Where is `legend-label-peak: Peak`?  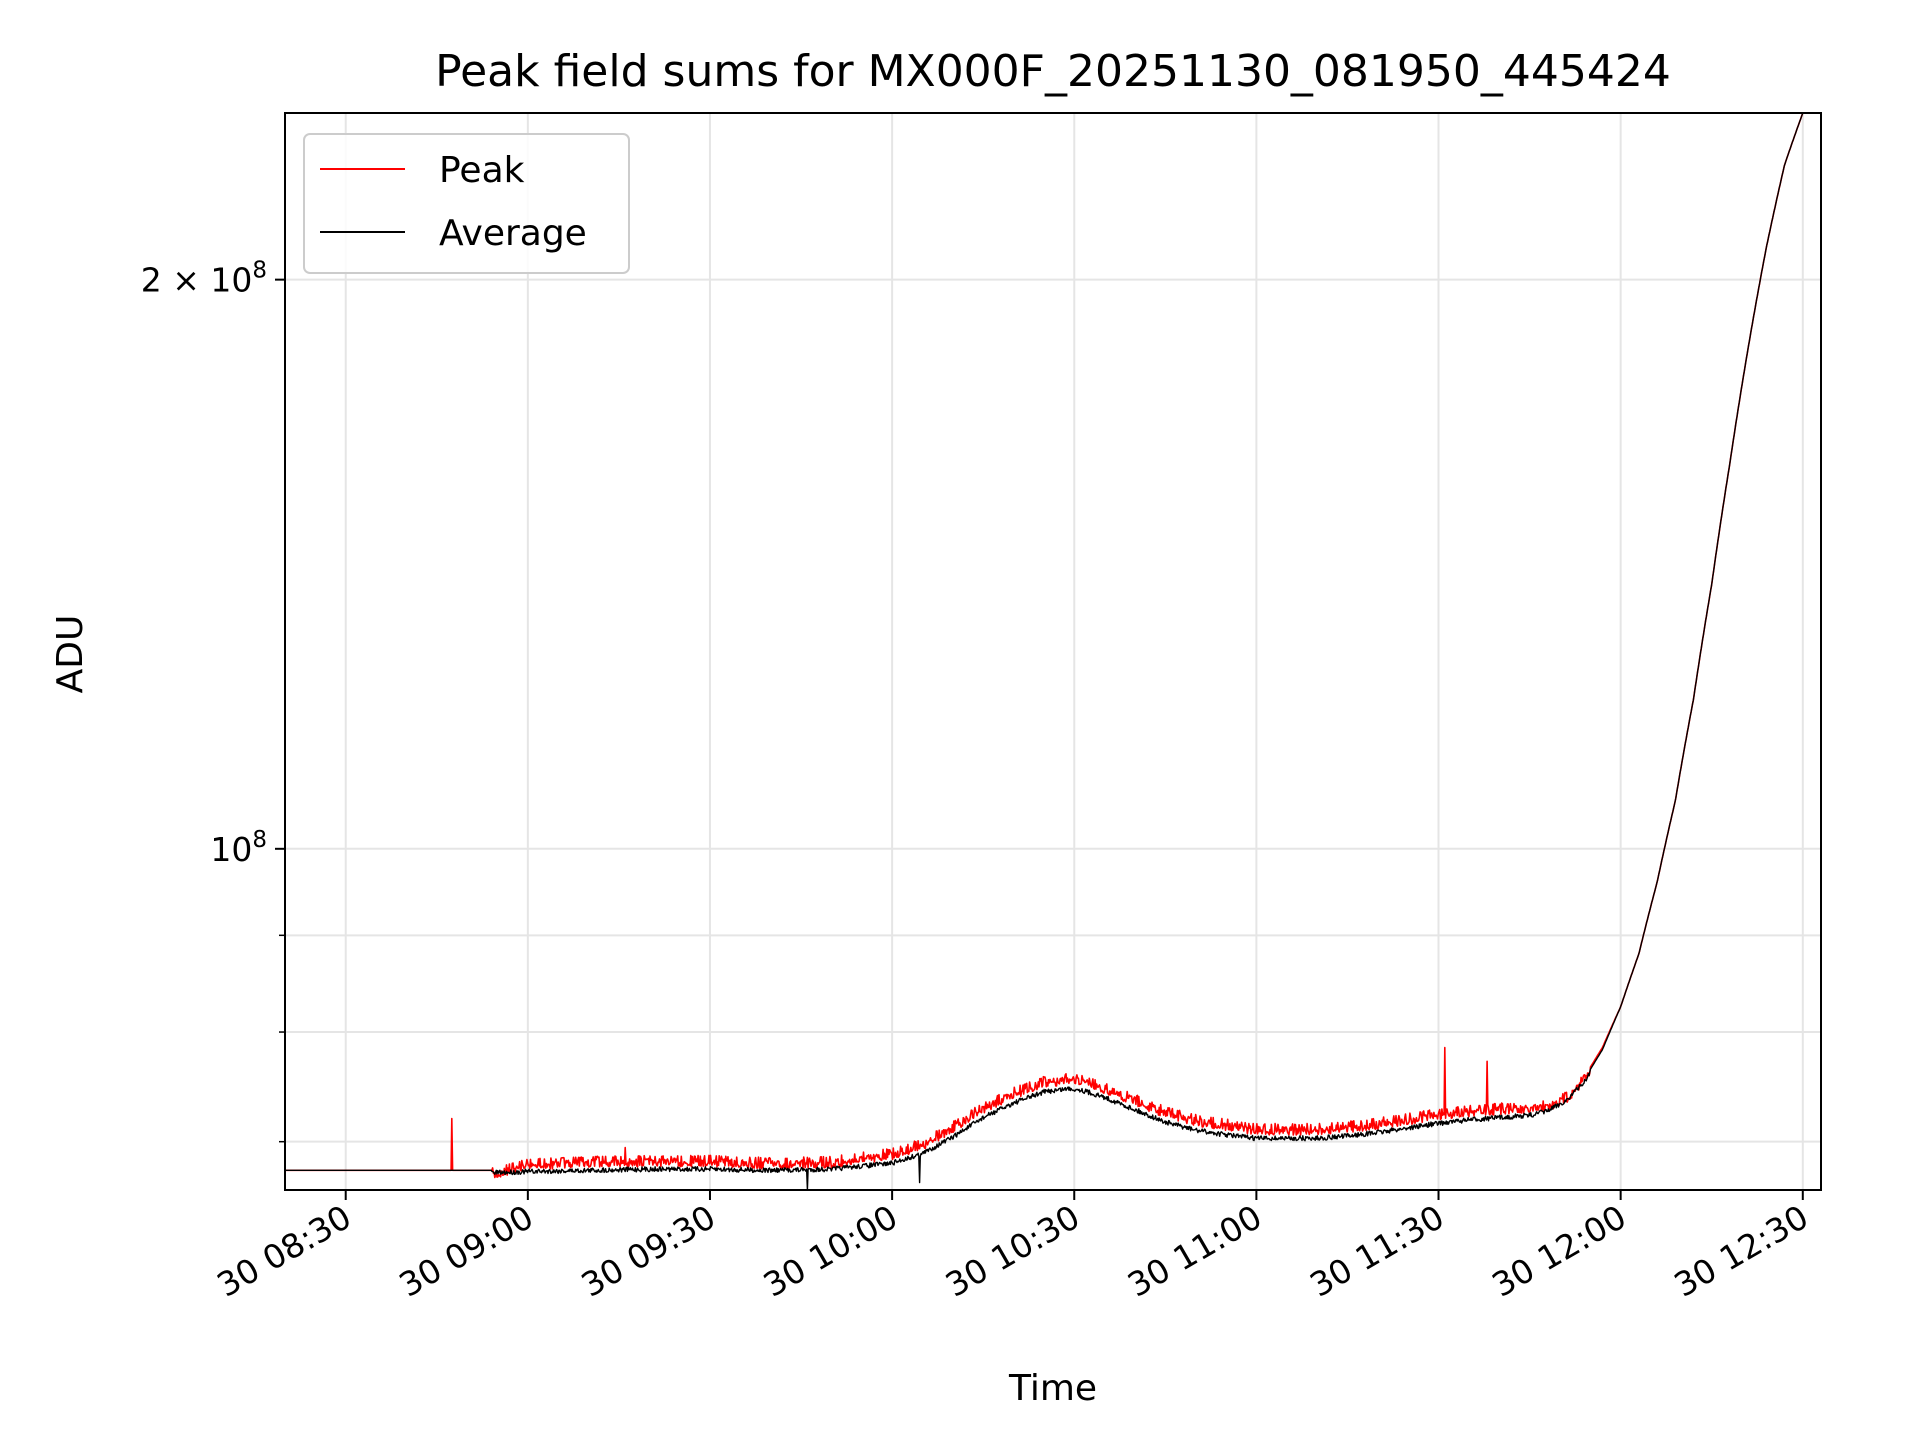 legend-label-peak: Peak is located at coordinates (482, 170).